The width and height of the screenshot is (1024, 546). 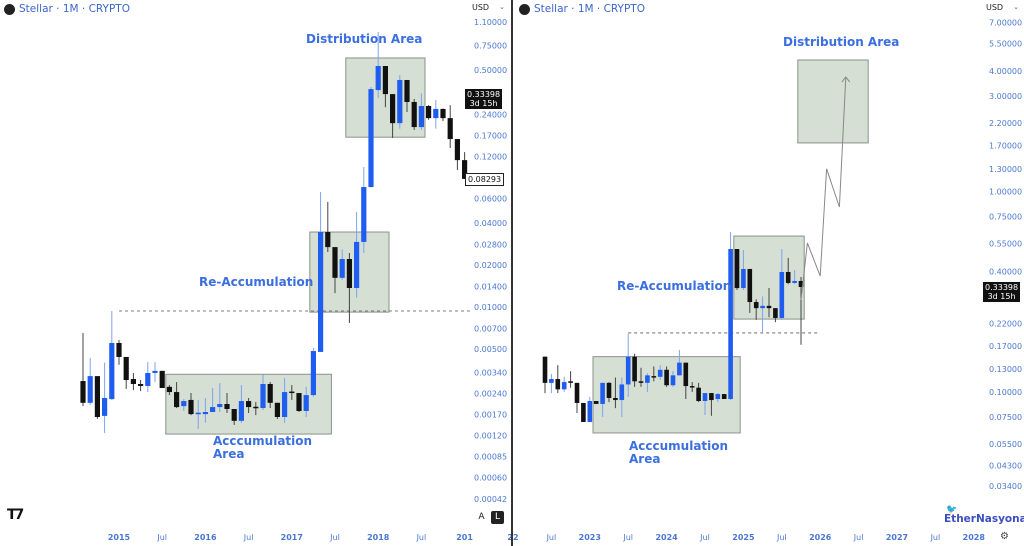 What do you see at coordinates (490, 70) in the screenshot?
I see `left-y-tick-label: 0.50000` at bounding box center [490, 70].